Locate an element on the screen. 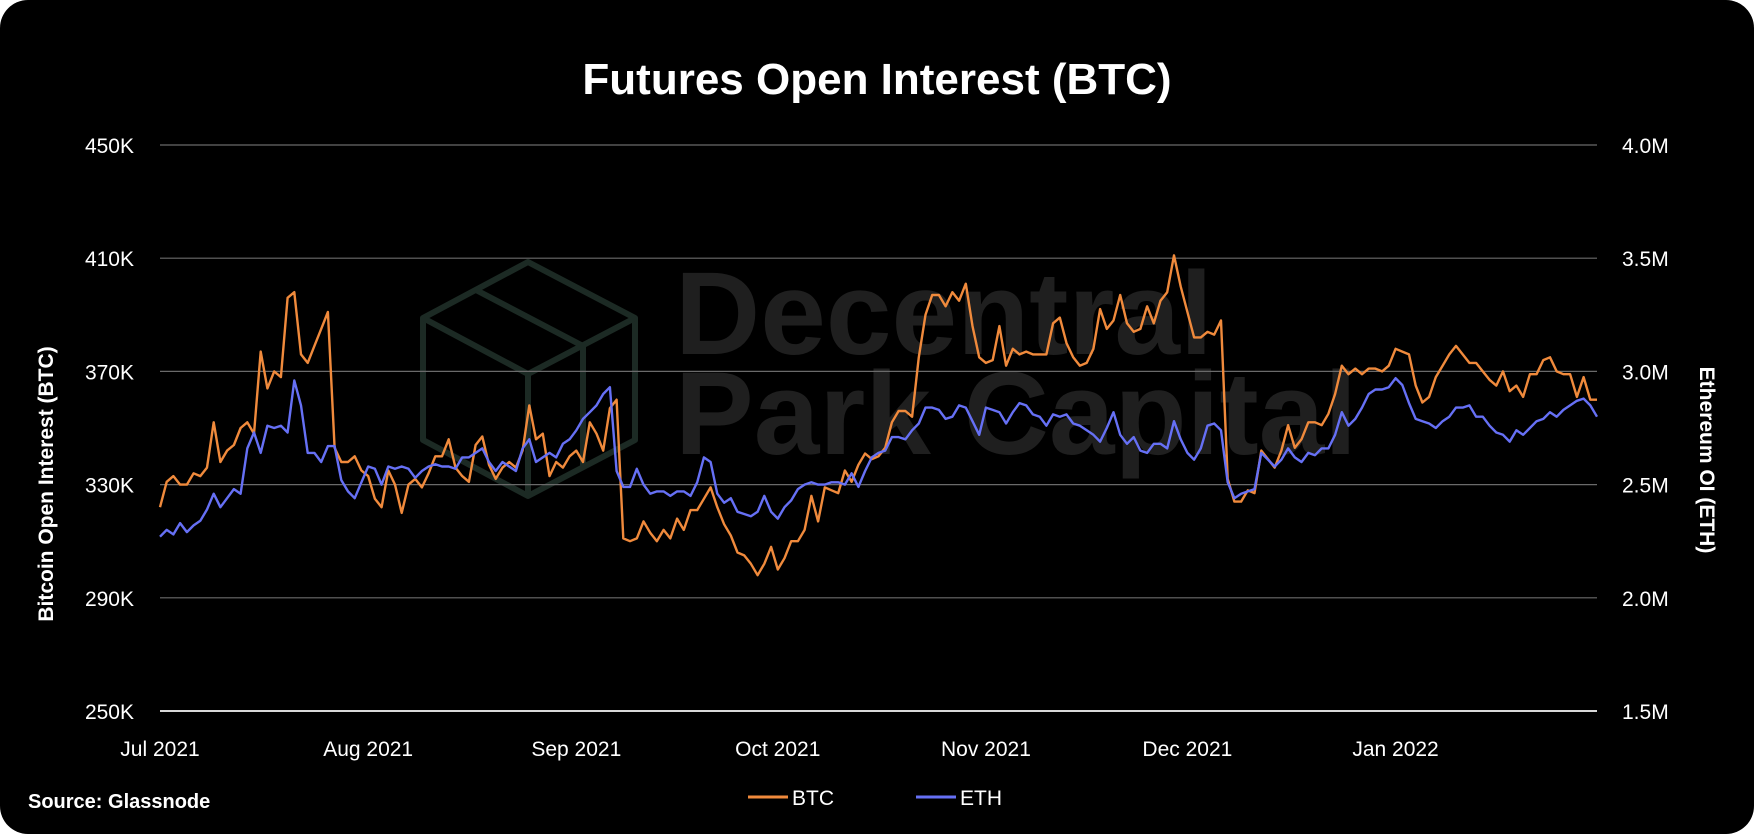 This screenshot has height=834, width=1754. x-tick-label: Jan 2022 is located at coordinates (1395, 749).